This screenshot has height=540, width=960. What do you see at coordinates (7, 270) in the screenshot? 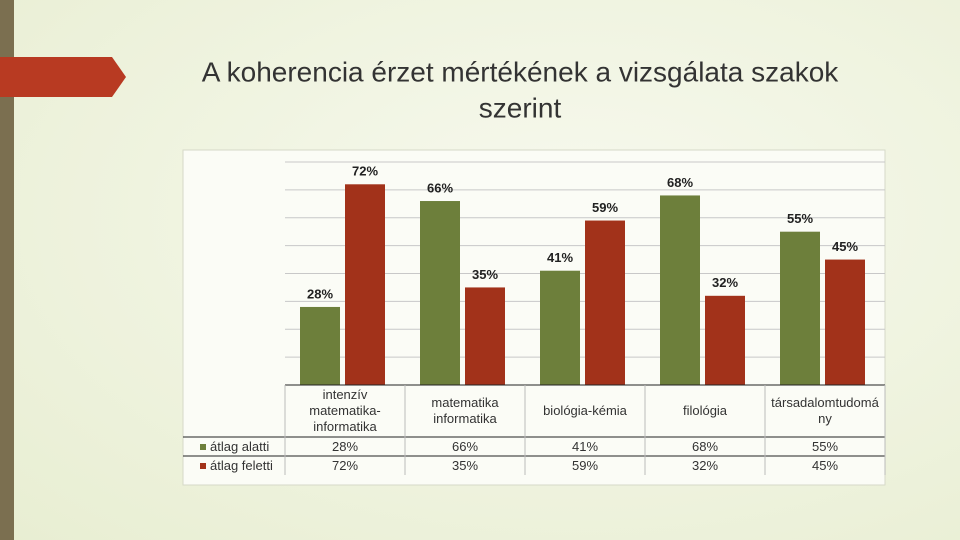
I see `side-stripe` at bounding box center [7, 270].